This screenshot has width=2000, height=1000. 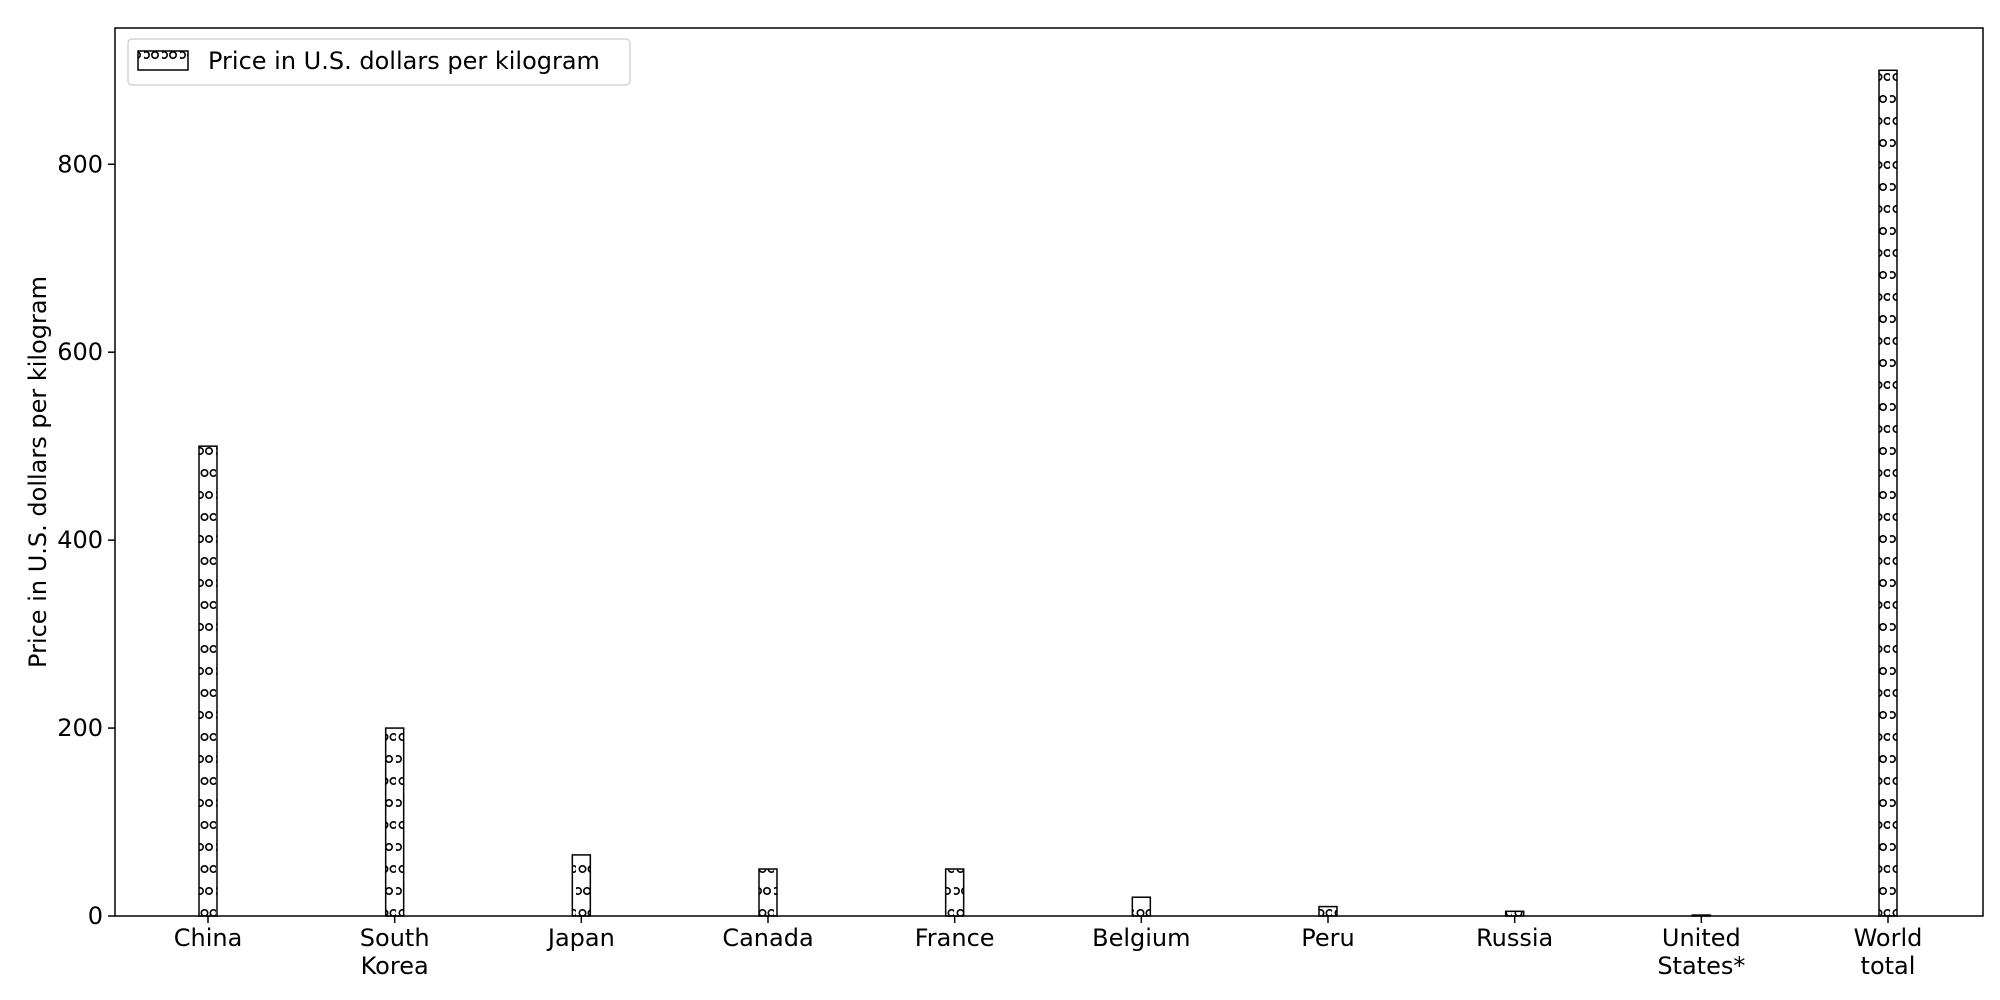 I want to click on bar-world-total, so click(x=1888, y=493).